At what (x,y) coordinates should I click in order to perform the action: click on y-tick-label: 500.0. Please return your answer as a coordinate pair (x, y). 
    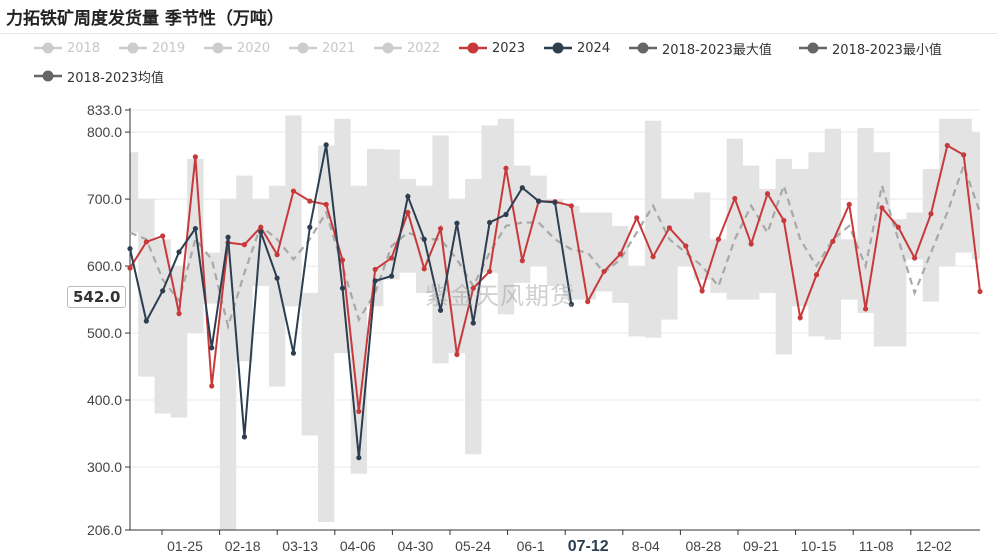
    Looking at the image, I should click on (104, 333).